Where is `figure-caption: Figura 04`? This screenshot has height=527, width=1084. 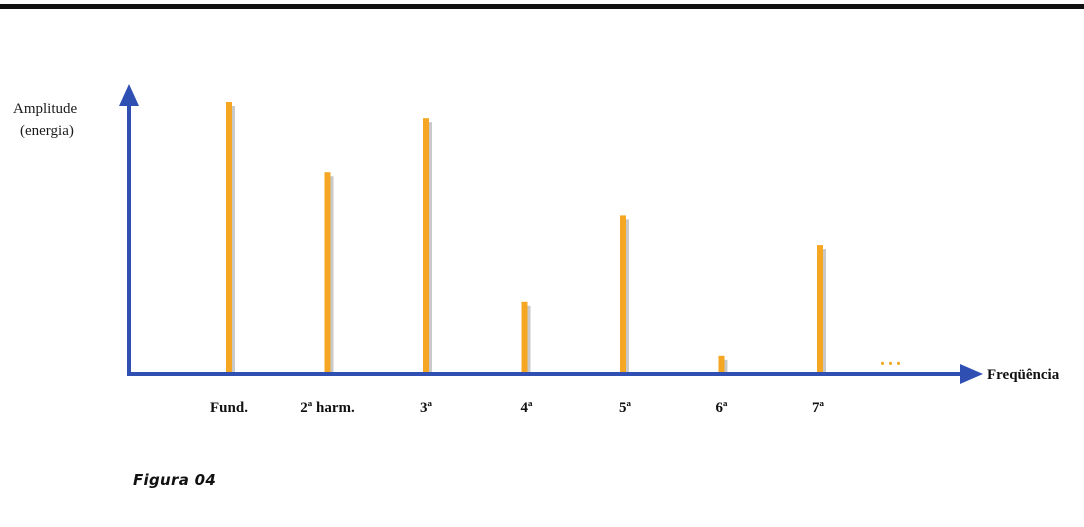
figure-caption: Figura 04 is located at coordinates (175, 480).